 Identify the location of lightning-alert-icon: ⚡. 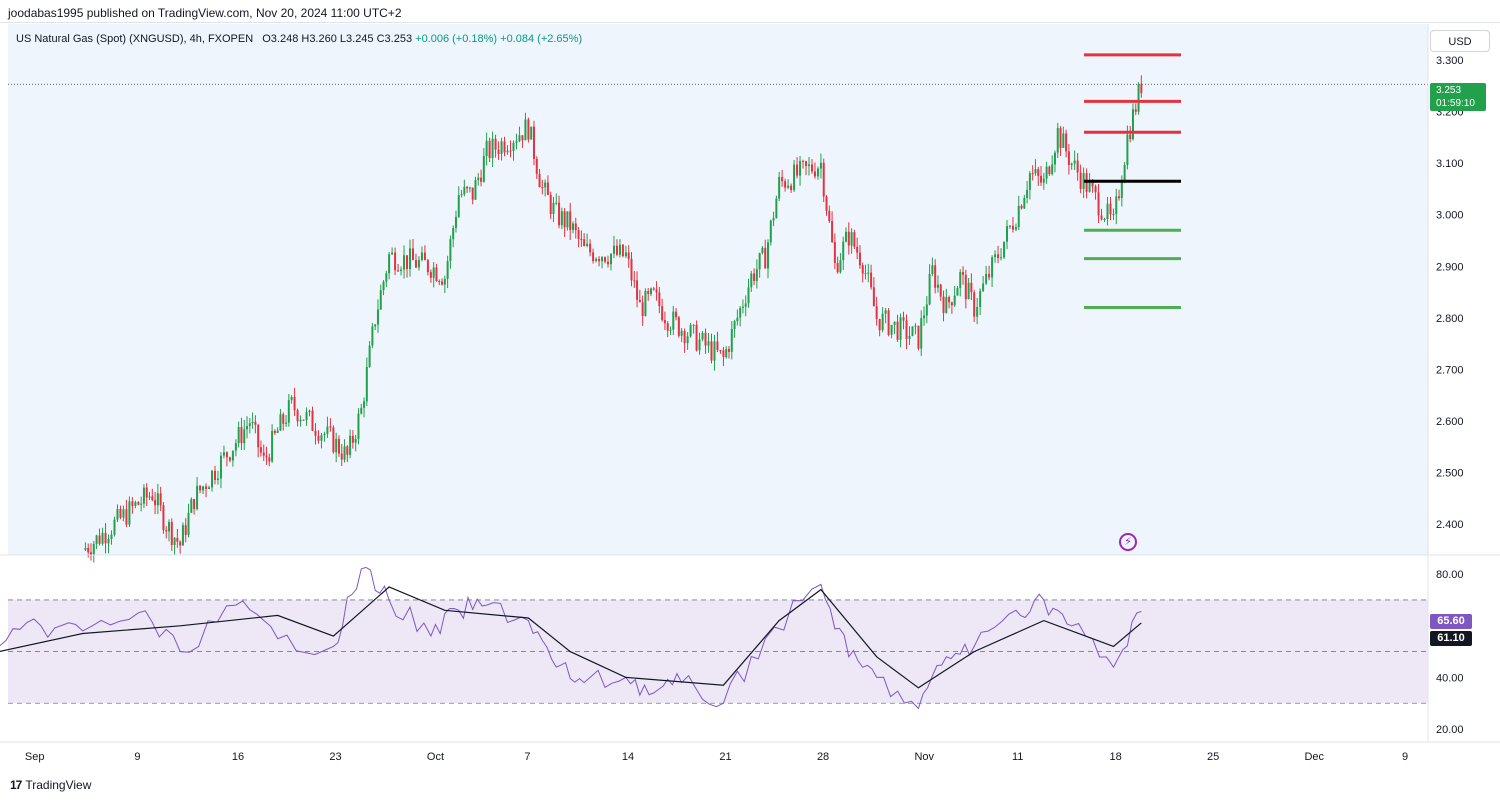
(1128, 542).